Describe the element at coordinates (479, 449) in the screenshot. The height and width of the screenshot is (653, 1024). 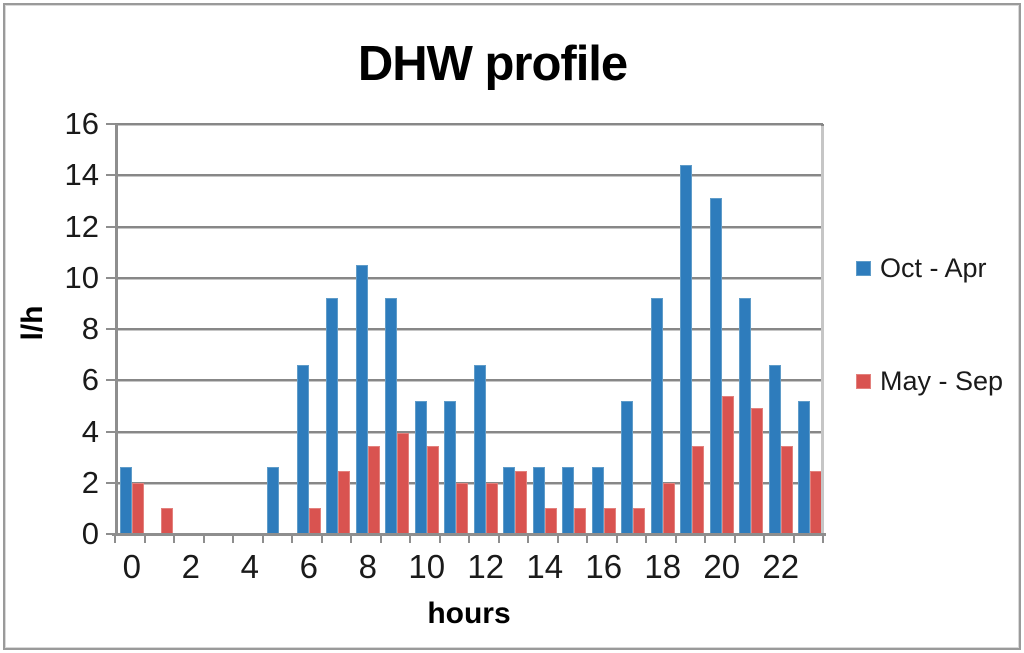
I see `bar-oct-apr-h12` at that location.